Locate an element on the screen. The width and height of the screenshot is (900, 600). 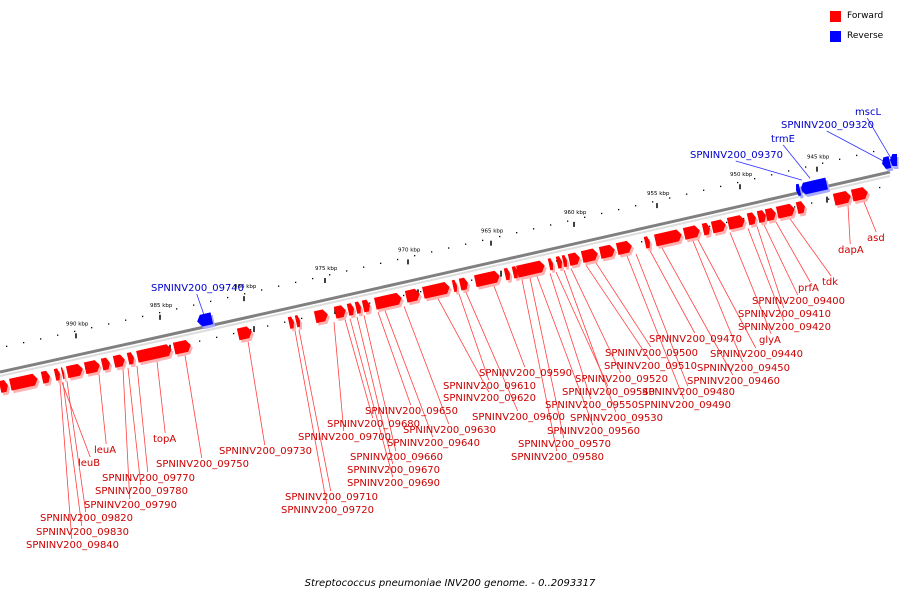
gene-label-forward: SPNINV200_09700 is located at coordinates (344, 437).